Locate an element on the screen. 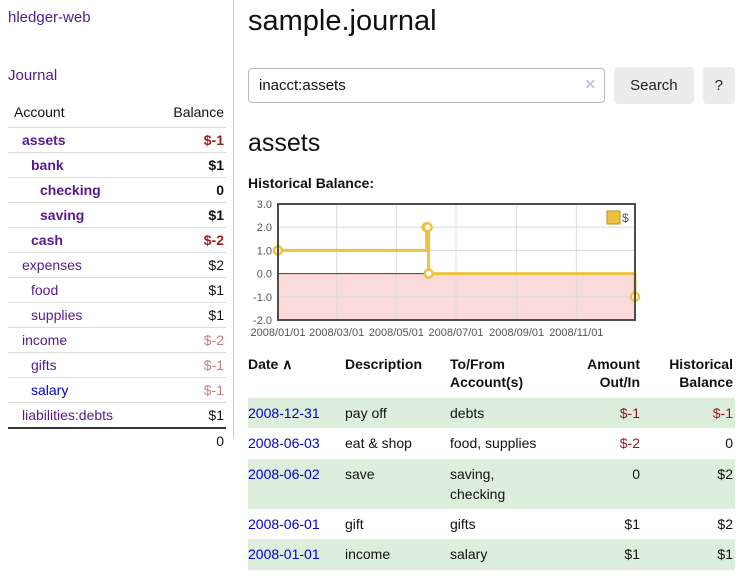 The width and height of the screenshot is (742, 582). account-cell: cash is located at coordinates (78, 240).